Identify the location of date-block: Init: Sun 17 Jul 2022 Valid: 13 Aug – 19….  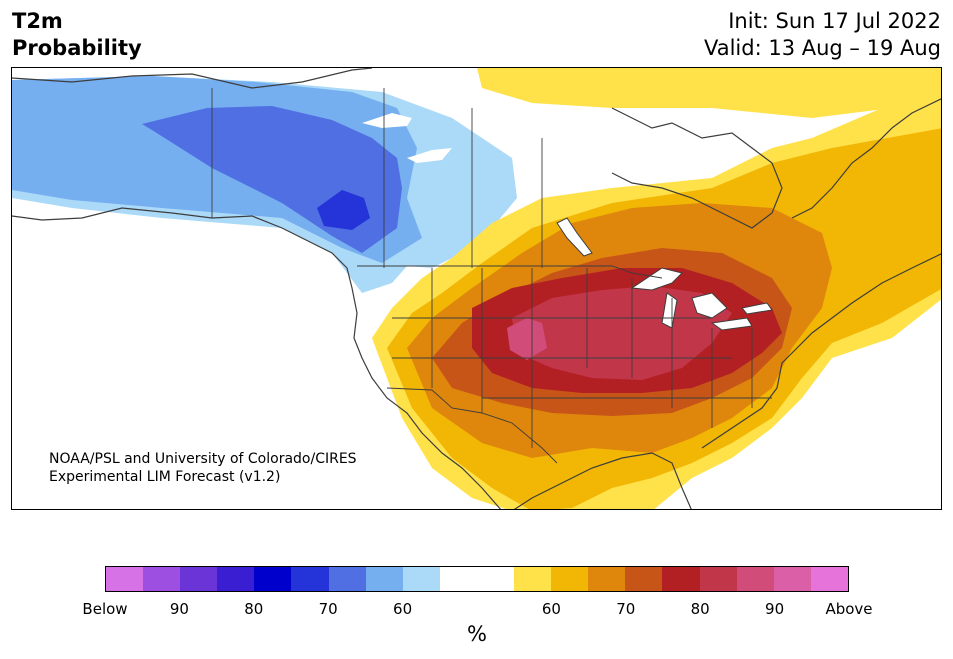
(822, 35).